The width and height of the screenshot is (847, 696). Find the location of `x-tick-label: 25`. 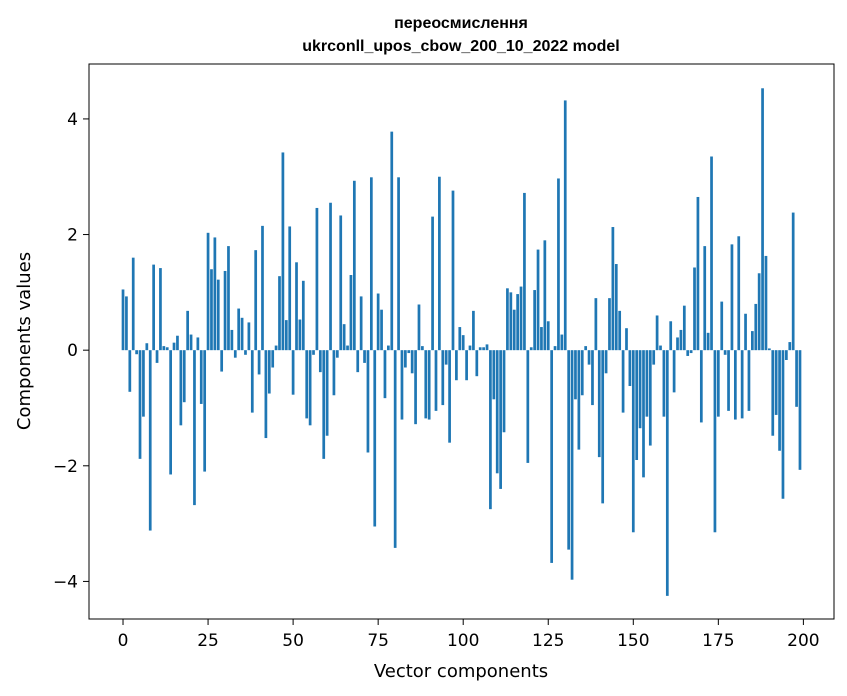

x-tick-label: 25 is located at coordinates (208, 641).